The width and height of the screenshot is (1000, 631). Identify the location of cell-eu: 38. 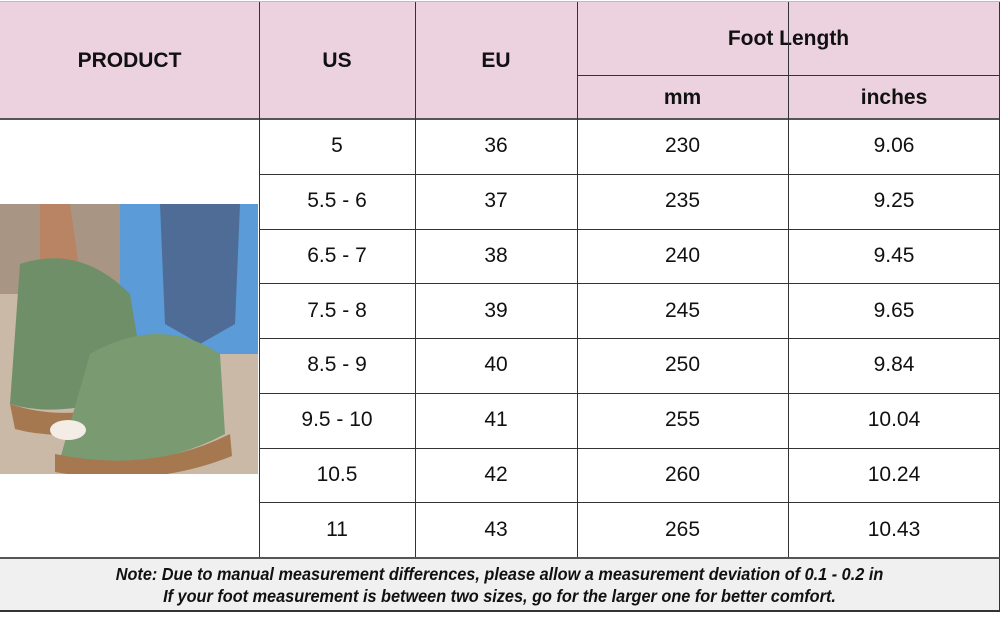
(496, 255).